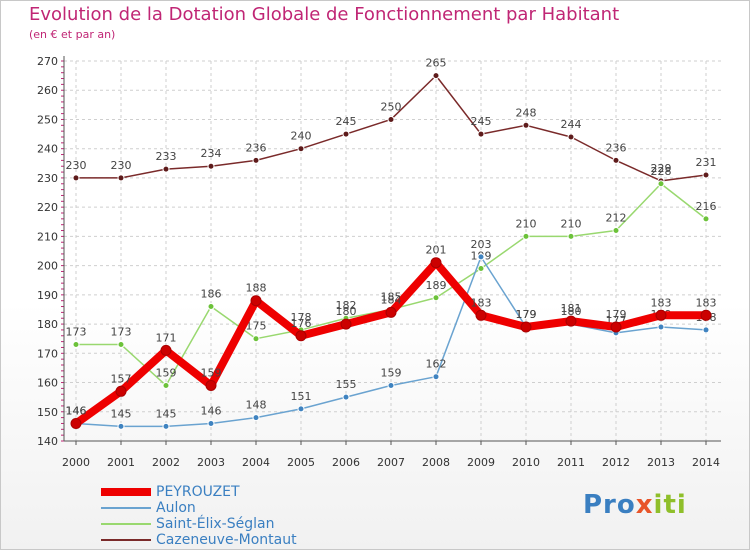  Describe the element at coordinates (571, 308) in the screenshot. I see `data-label-peyrouzet: 181` at that location.